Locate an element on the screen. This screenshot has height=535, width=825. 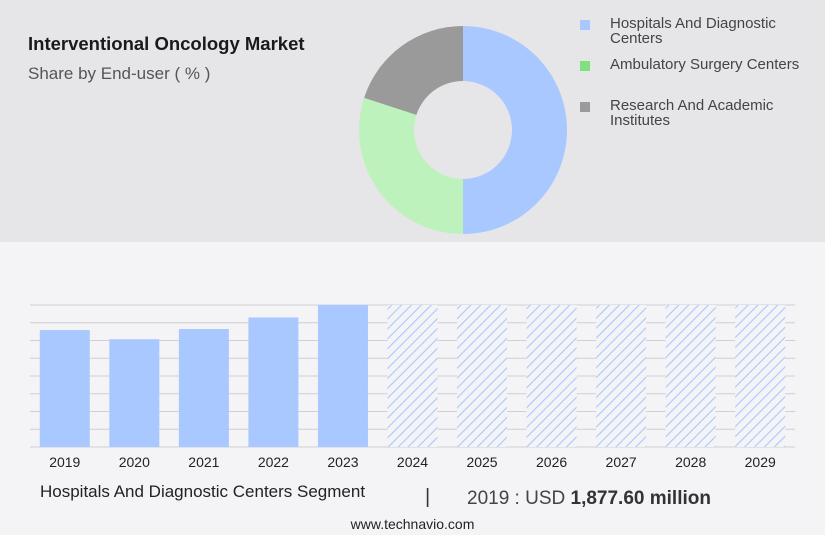
x-tick-label-2024: 2024 is located at coordinates (412, 462).